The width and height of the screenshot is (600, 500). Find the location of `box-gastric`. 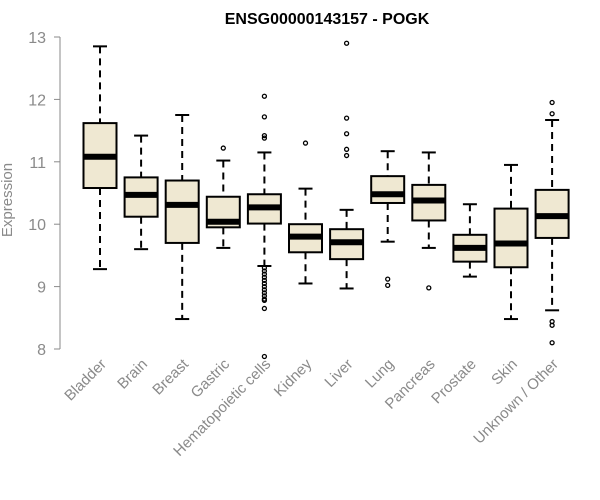

box-gastric is located at coordinates (223, 197).